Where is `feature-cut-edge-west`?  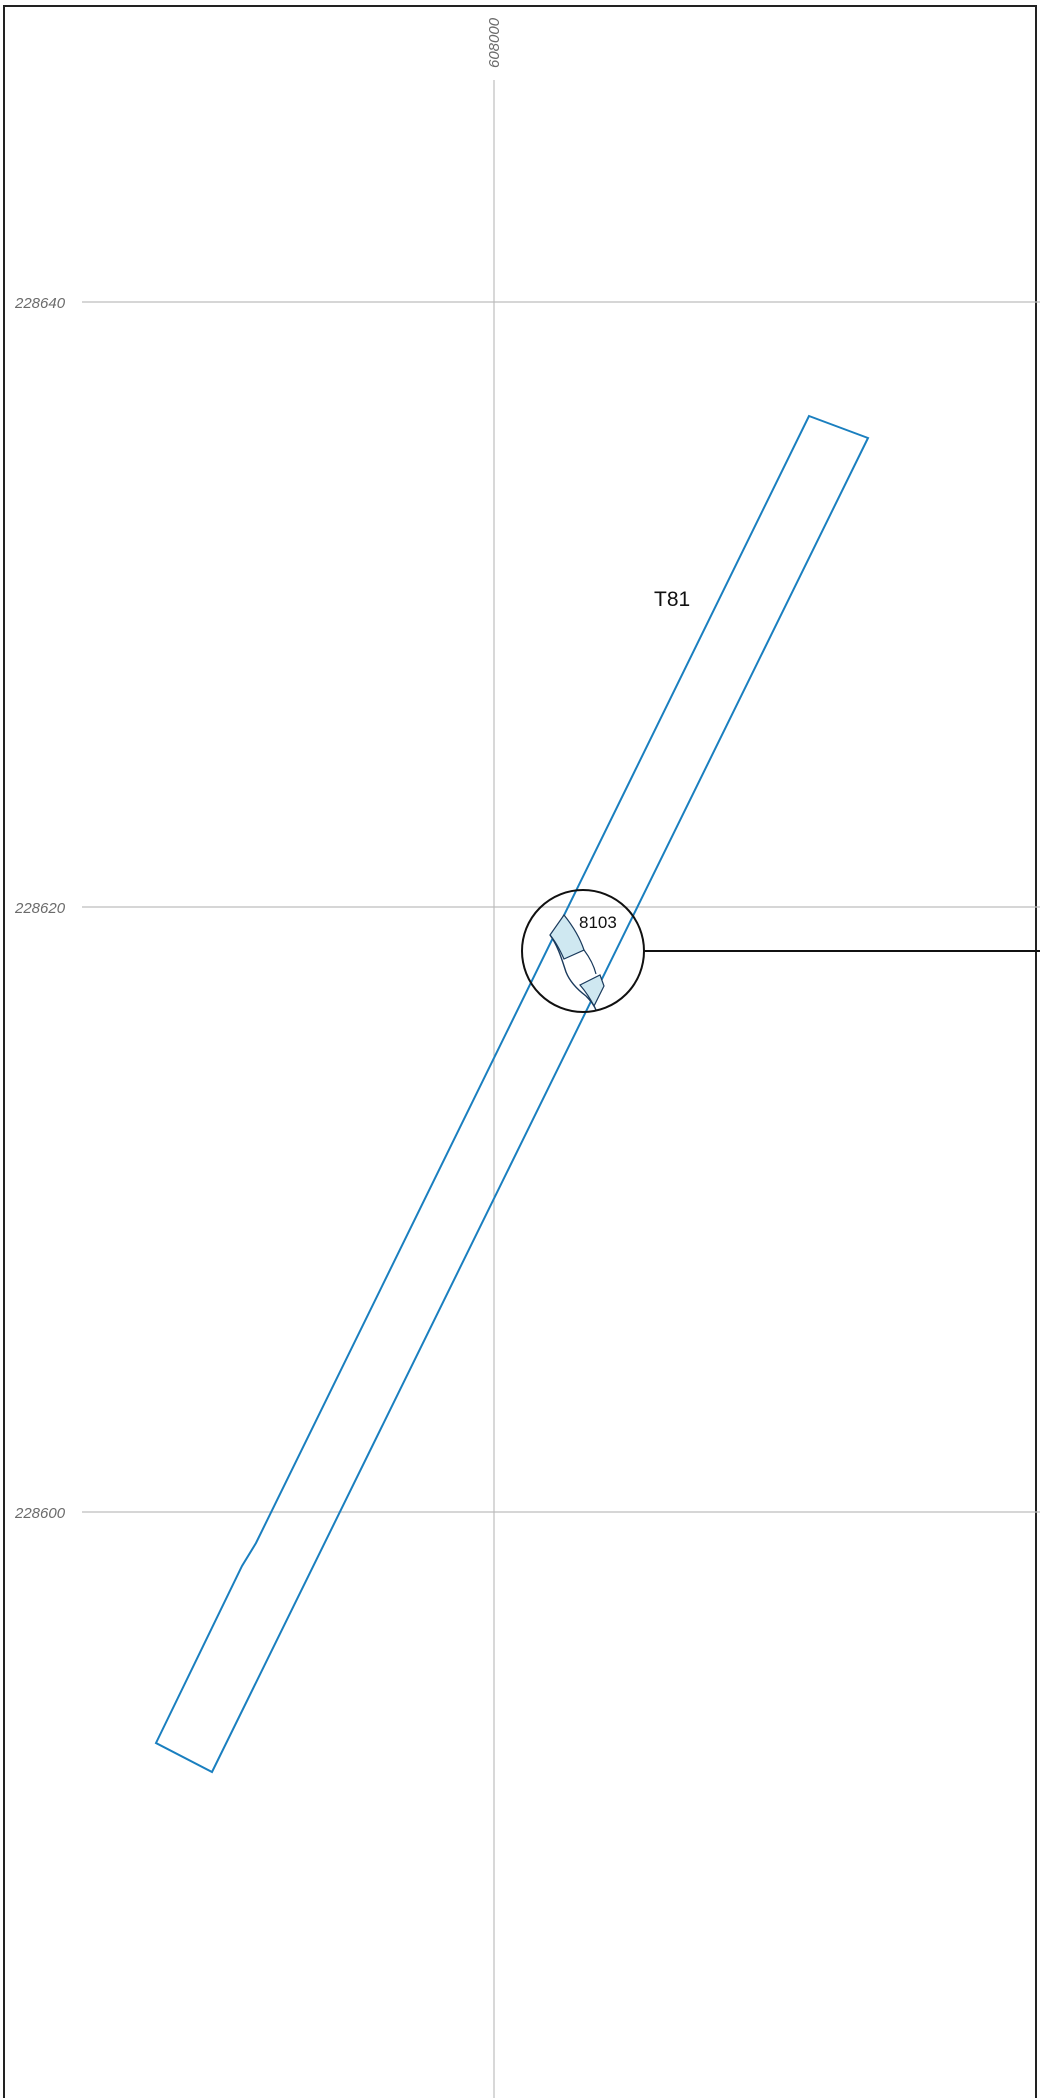 feature-cut-edge-west is located at coordinates (573, 972).